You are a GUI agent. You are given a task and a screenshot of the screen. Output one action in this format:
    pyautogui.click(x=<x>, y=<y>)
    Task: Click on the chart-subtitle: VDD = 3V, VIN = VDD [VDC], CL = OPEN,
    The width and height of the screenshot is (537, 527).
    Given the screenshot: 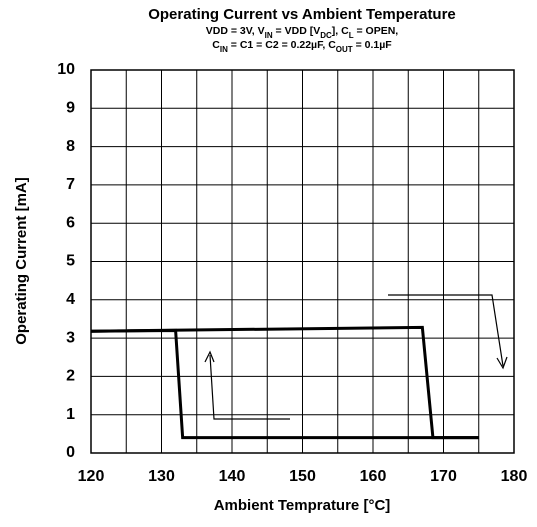 What is the action you would take?
    pyautogui.click(x=302, y=32)
    